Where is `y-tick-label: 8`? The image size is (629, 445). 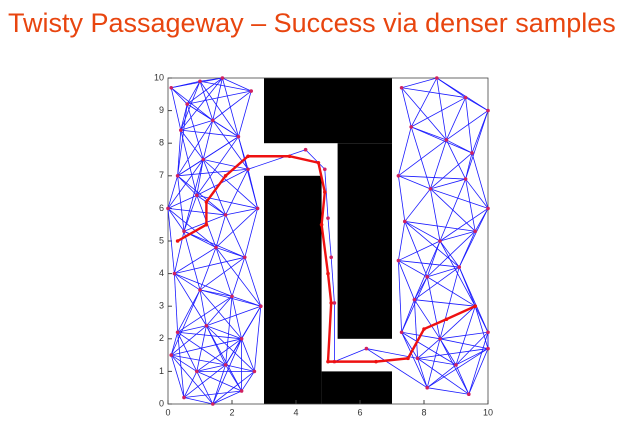
y-tick-label: 8 is located at coordinates (161, 143).